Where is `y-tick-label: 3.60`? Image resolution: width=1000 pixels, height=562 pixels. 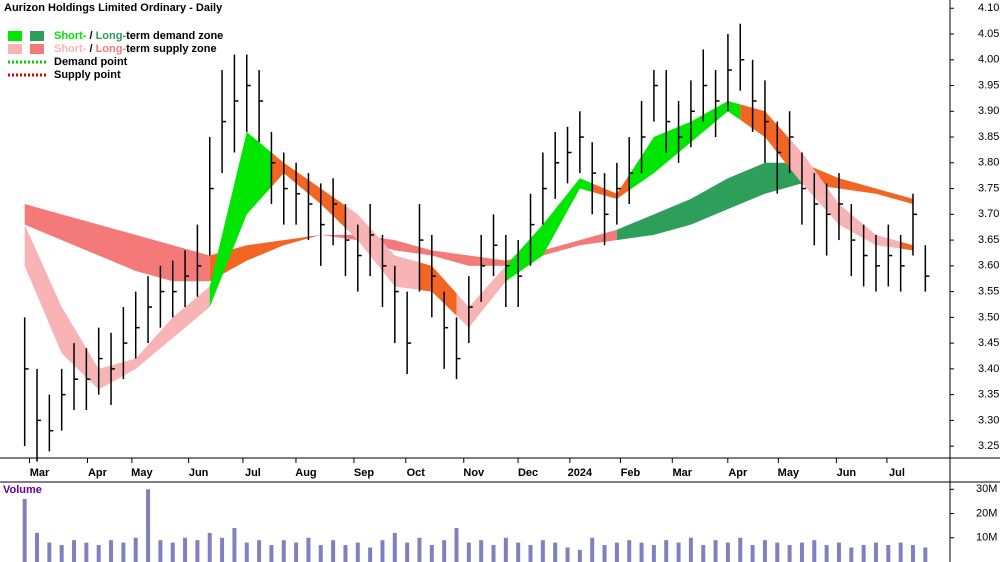 y-tick-label: 3.60 is located at coordinates (988, 266).